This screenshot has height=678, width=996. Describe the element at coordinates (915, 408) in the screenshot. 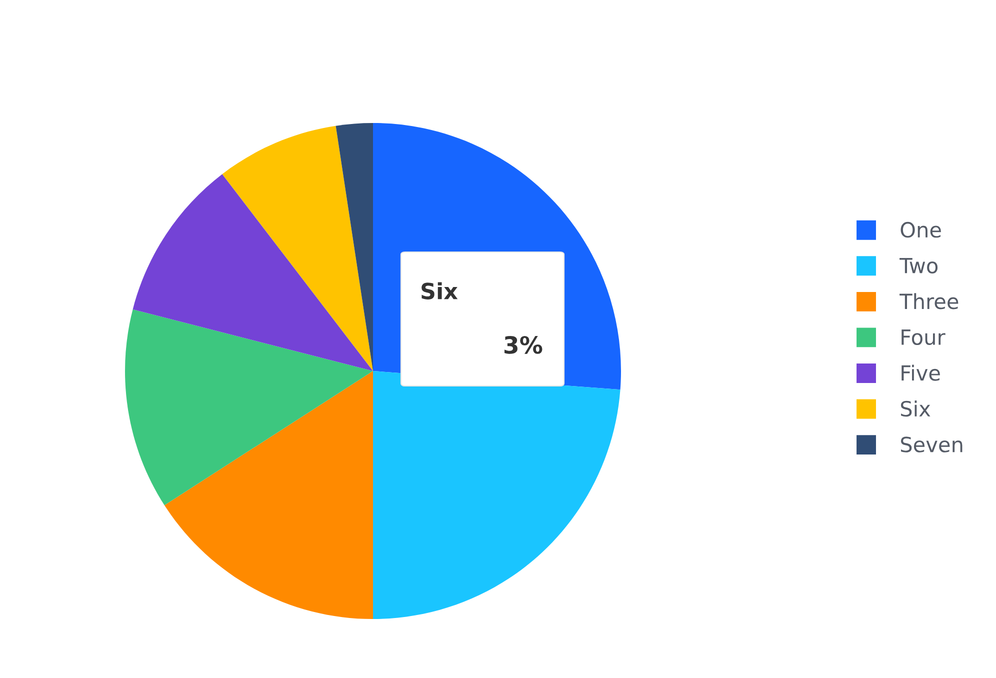

I see `legend-label: Six` at that location.